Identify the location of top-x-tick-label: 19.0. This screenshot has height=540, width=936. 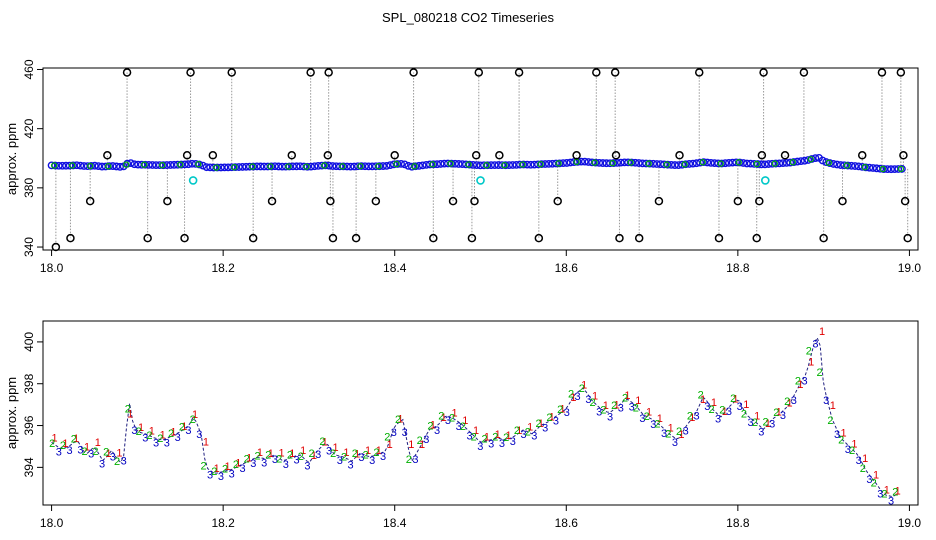
(910, 268).